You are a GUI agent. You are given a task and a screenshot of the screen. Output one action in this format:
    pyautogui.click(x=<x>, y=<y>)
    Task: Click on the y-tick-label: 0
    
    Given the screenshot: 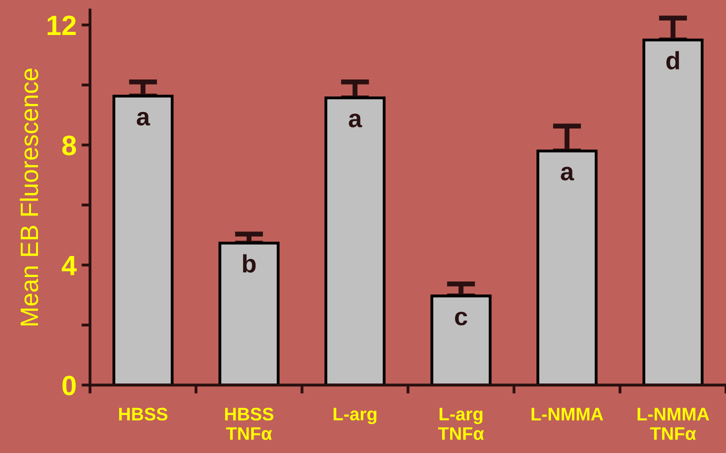 What is the action you would take?
    pyautogui.click(x=69, y=386)
    